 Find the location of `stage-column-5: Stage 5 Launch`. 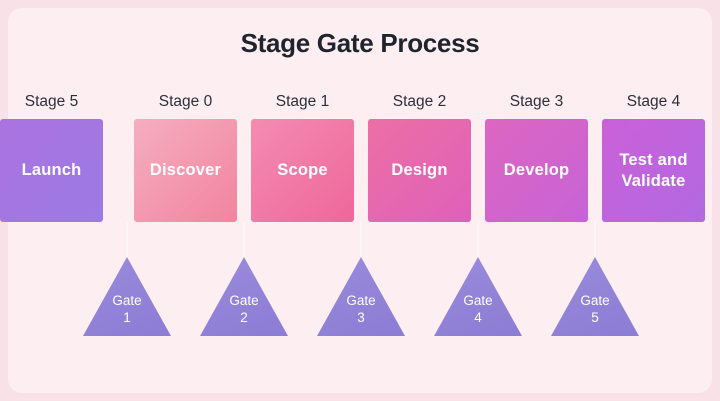

stage-column-5: Stage 5 Launch is located at coordinates (51, 157).